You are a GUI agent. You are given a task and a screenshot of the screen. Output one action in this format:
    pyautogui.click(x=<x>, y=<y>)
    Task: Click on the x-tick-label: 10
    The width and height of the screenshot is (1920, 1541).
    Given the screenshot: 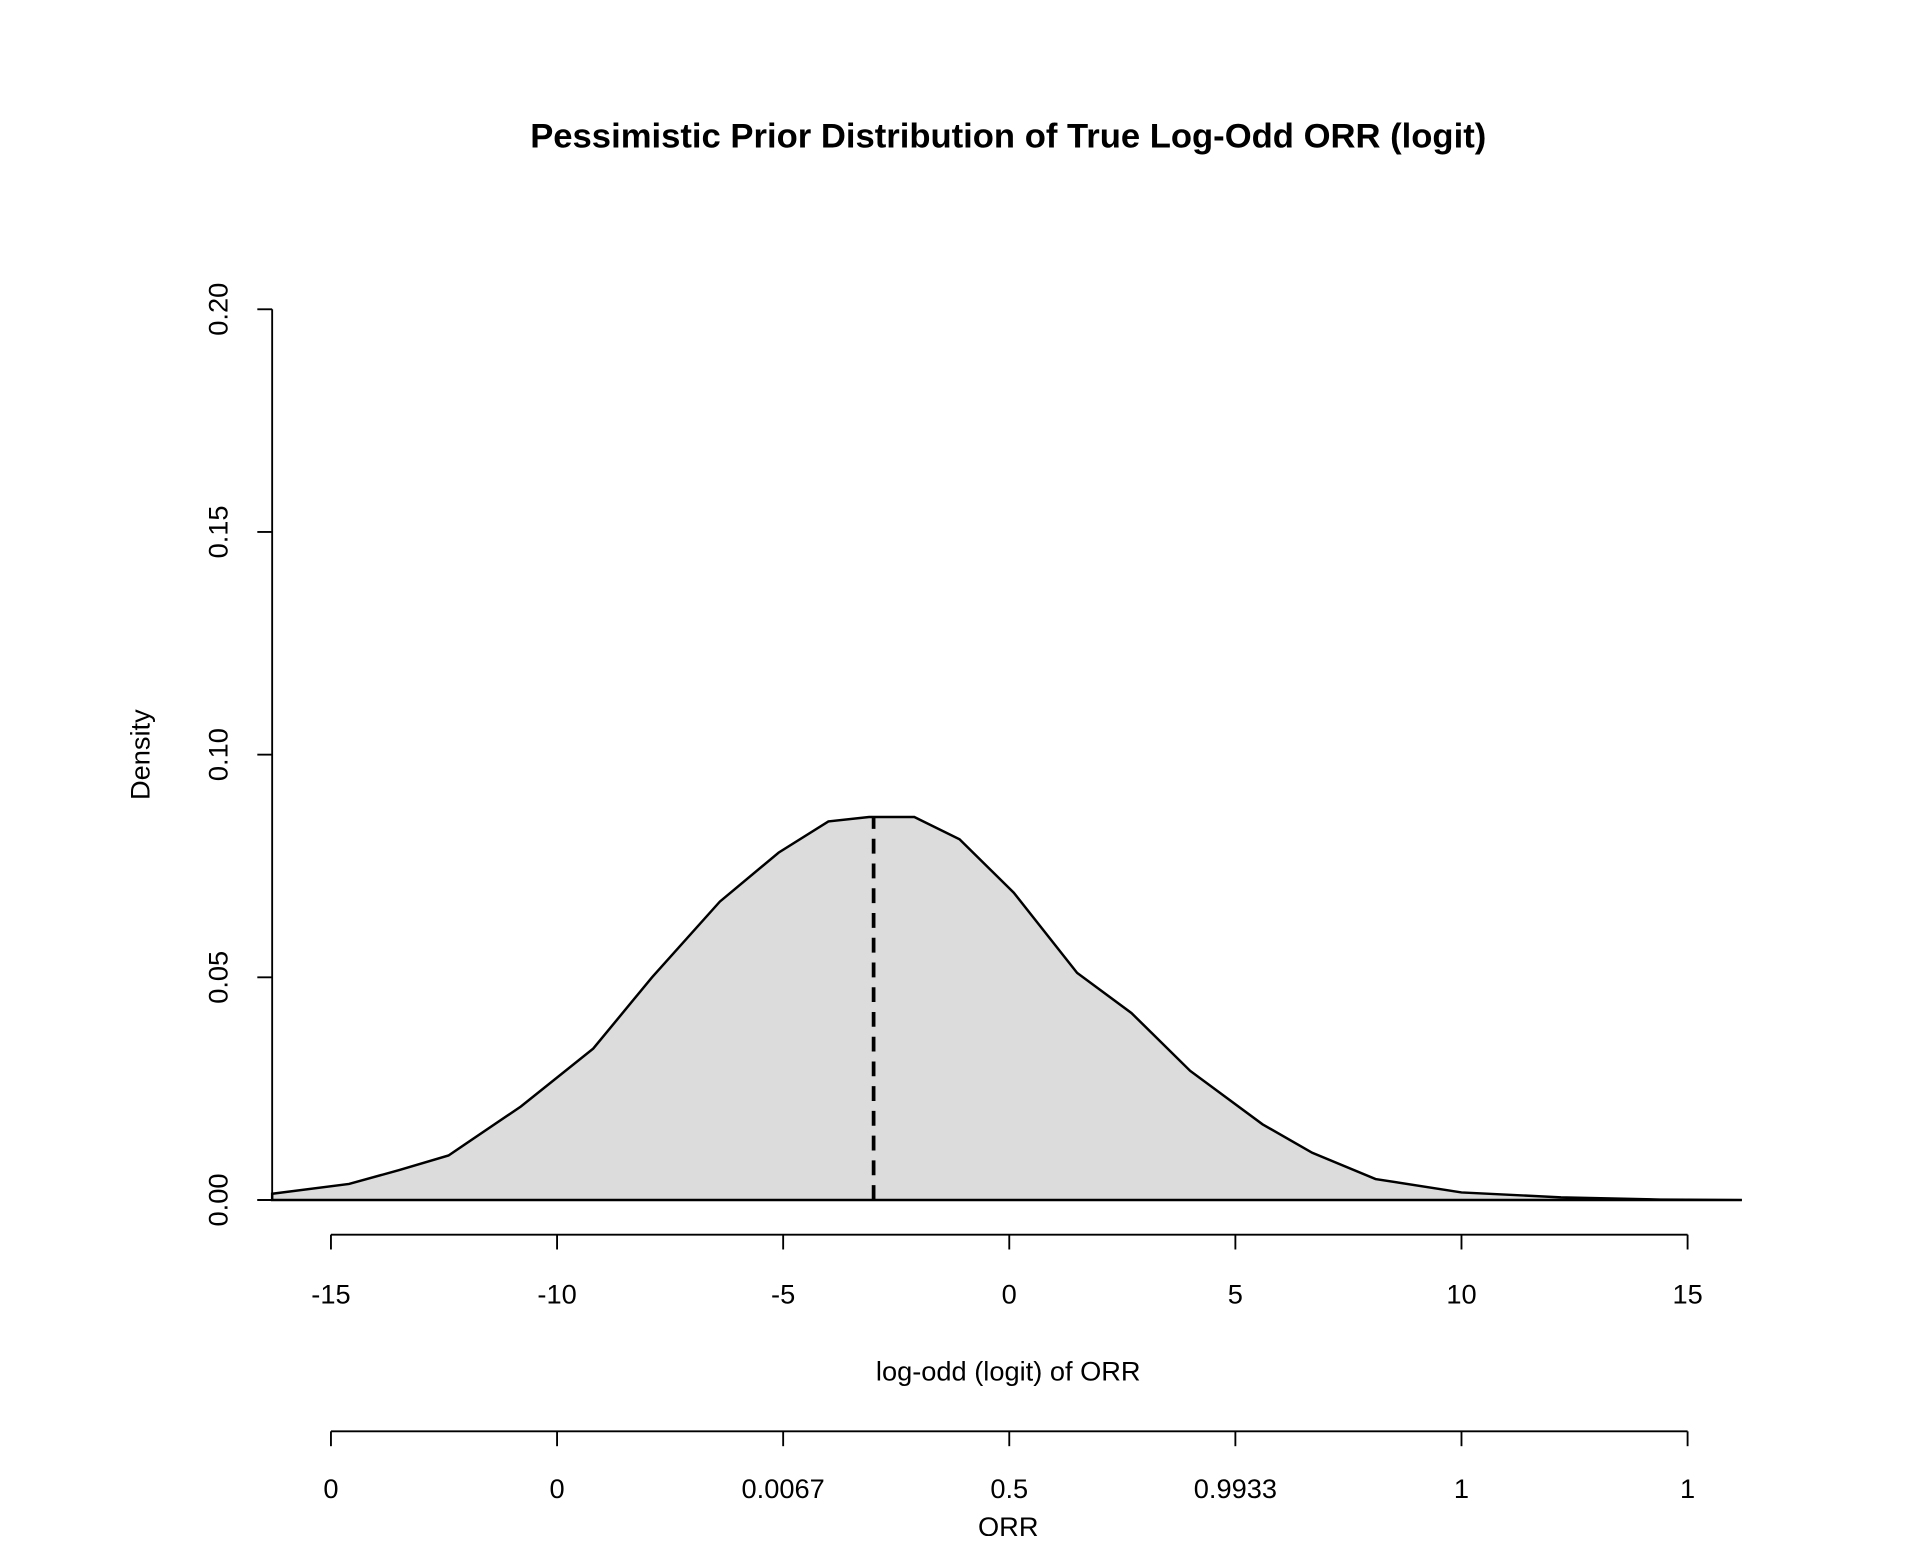 What is the action you would take?
    pyautogui.click(x=1461, y=1294)
    